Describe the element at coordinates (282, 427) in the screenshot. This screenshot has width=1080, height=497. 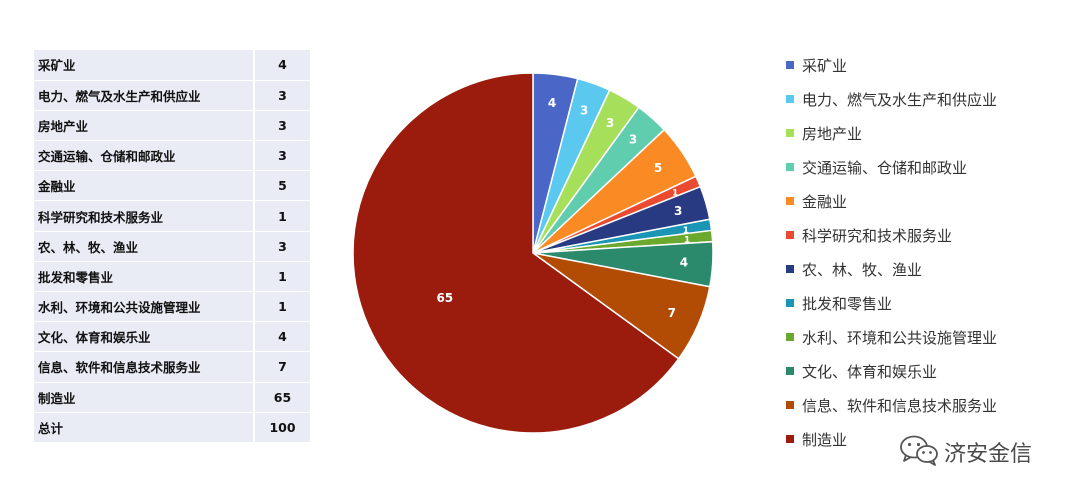
I see `total-value: 100` at that location.